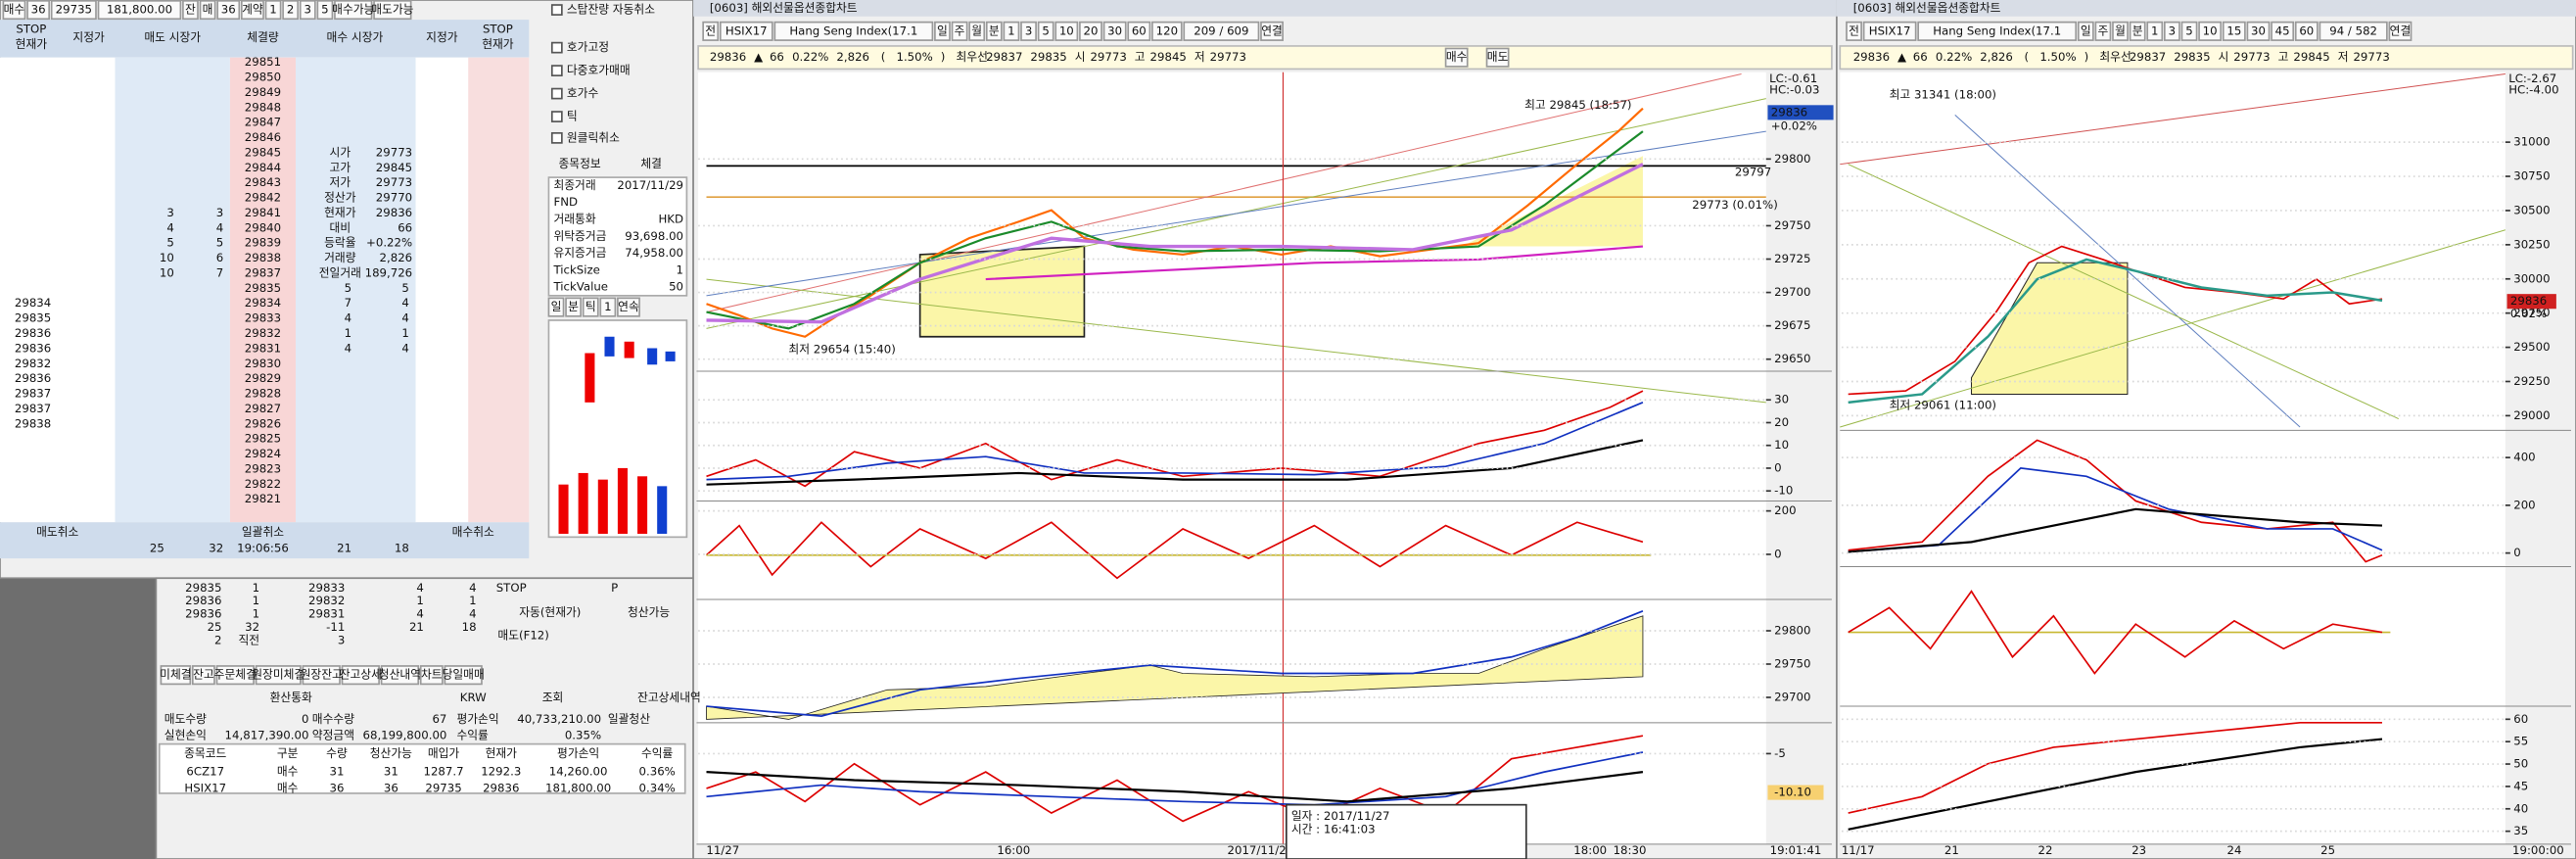  I want to click on sell-button: 매도(F12), so click(523, 635).